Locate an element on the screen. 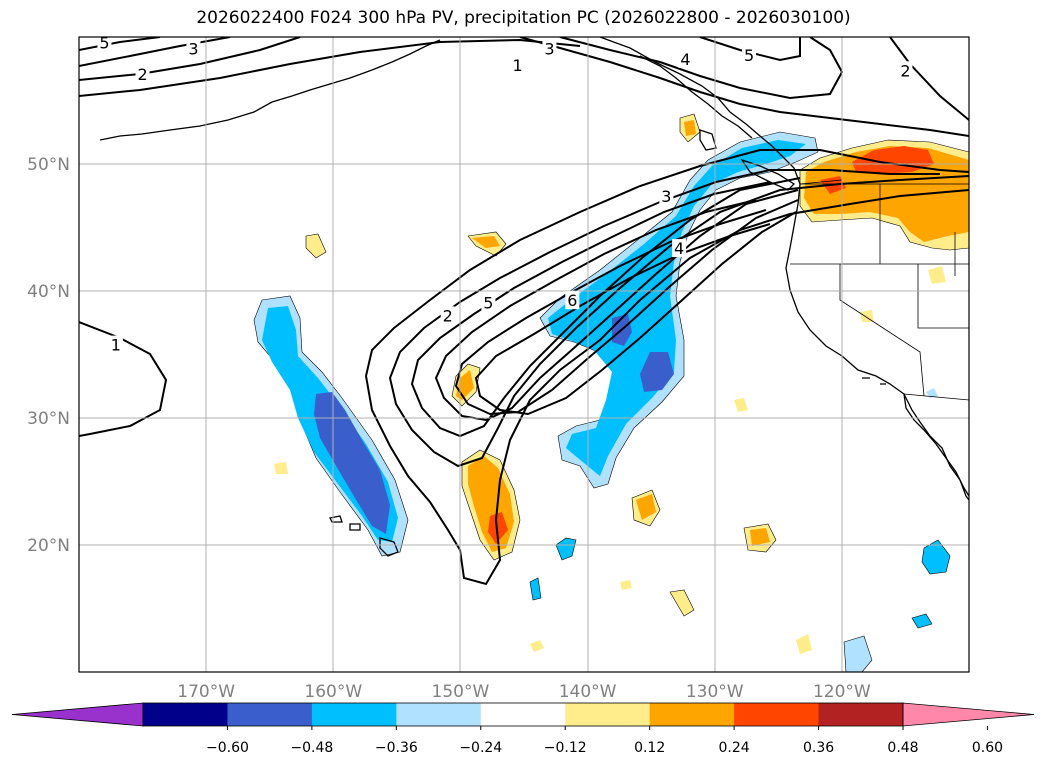 The image size is (1047, 765). pv-contour-label: 1 is located at coordinates (116, 345).